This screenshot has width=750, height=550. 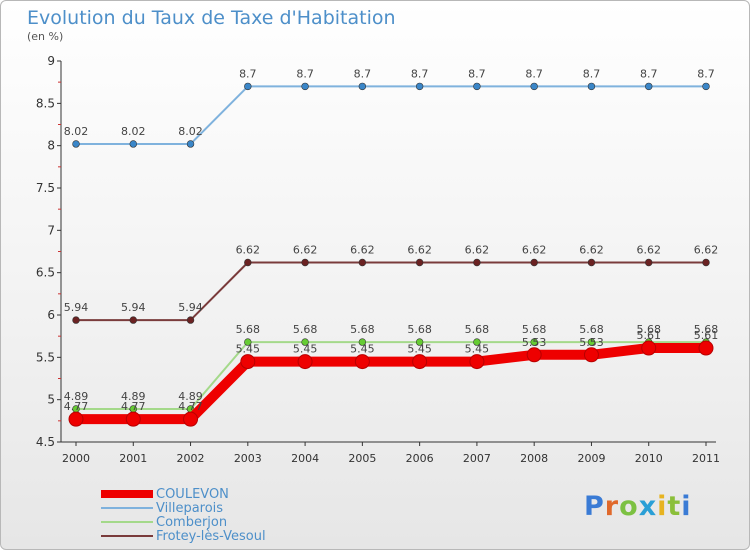 I want to click on y-tick-label: 5.5, so click(x=45, y=357).